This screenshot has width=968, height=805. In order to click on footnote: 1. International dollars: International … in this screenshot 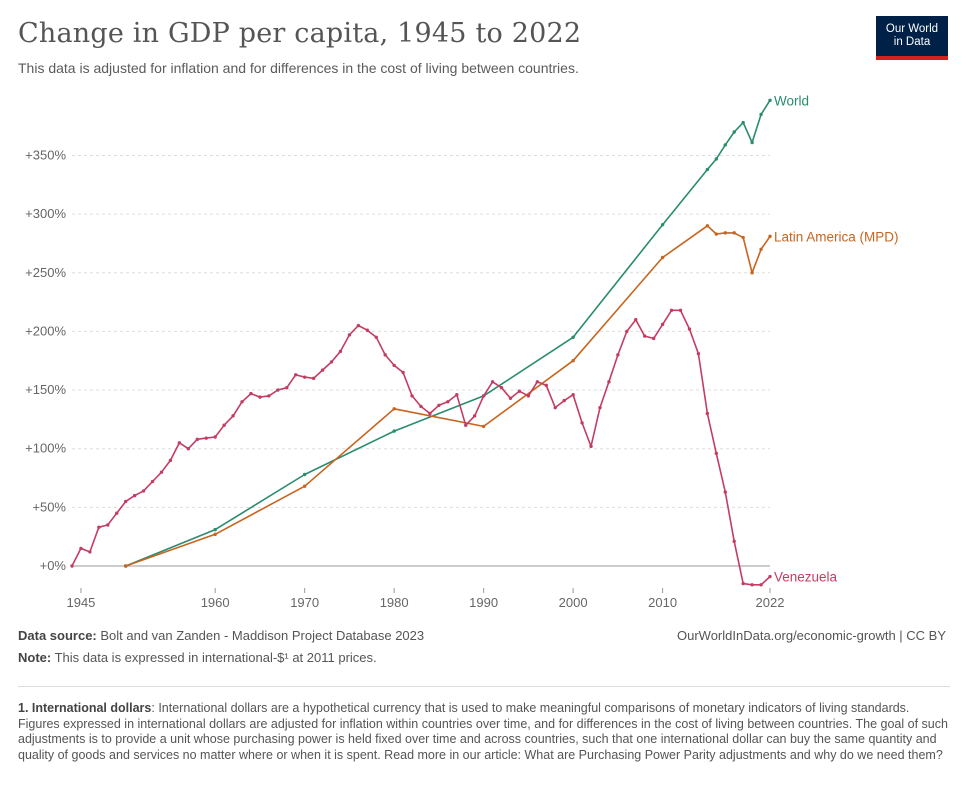, I will do `click(483, 732)`.